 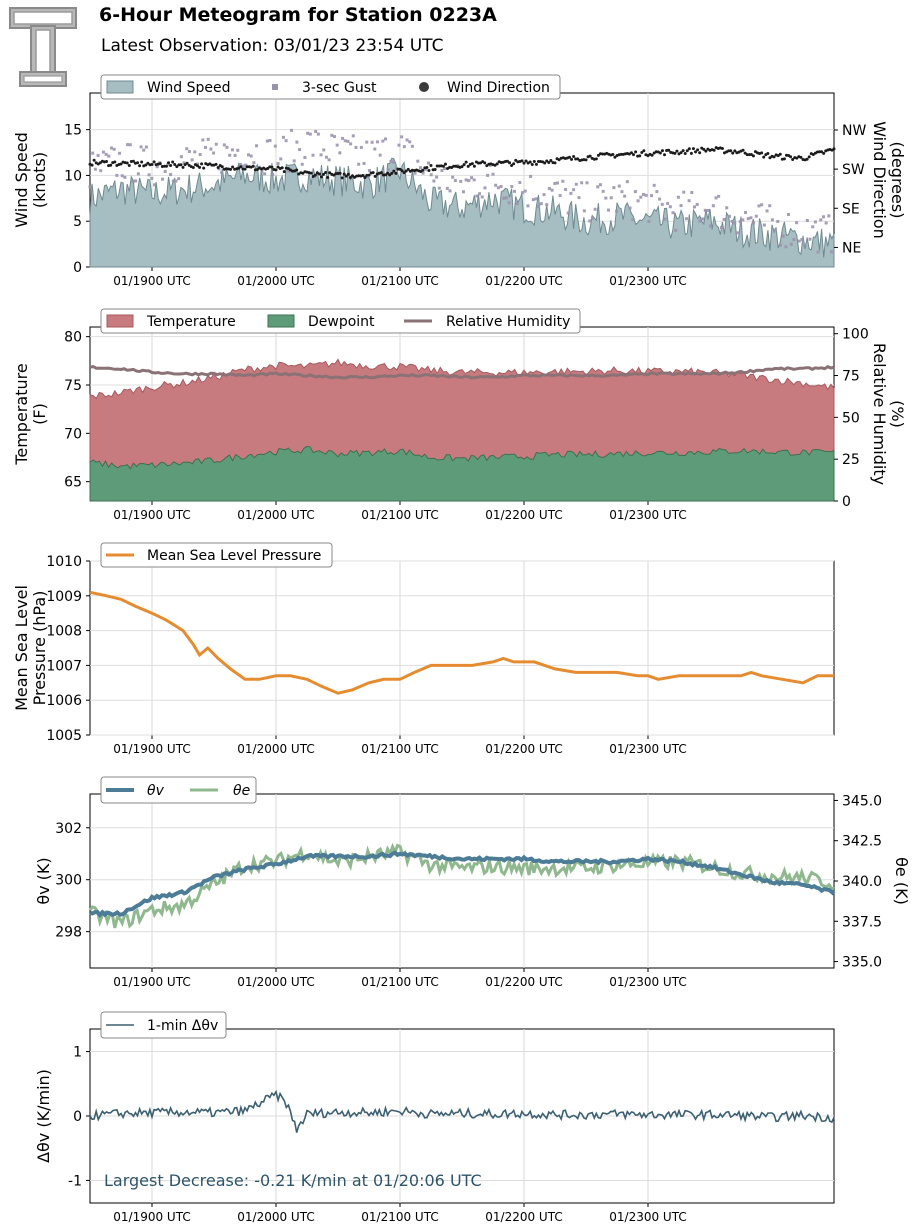 I want to click on x-tick-label-dtheta: 01/2200 UTC, so click(x=523, y=1217).